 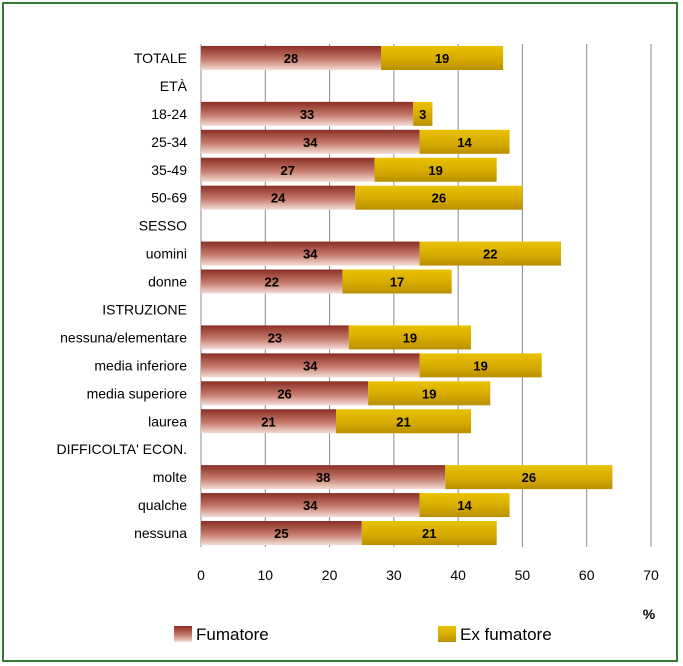 I want to click on category-label: ISTRUZIONE, so click(x=144, y=309).